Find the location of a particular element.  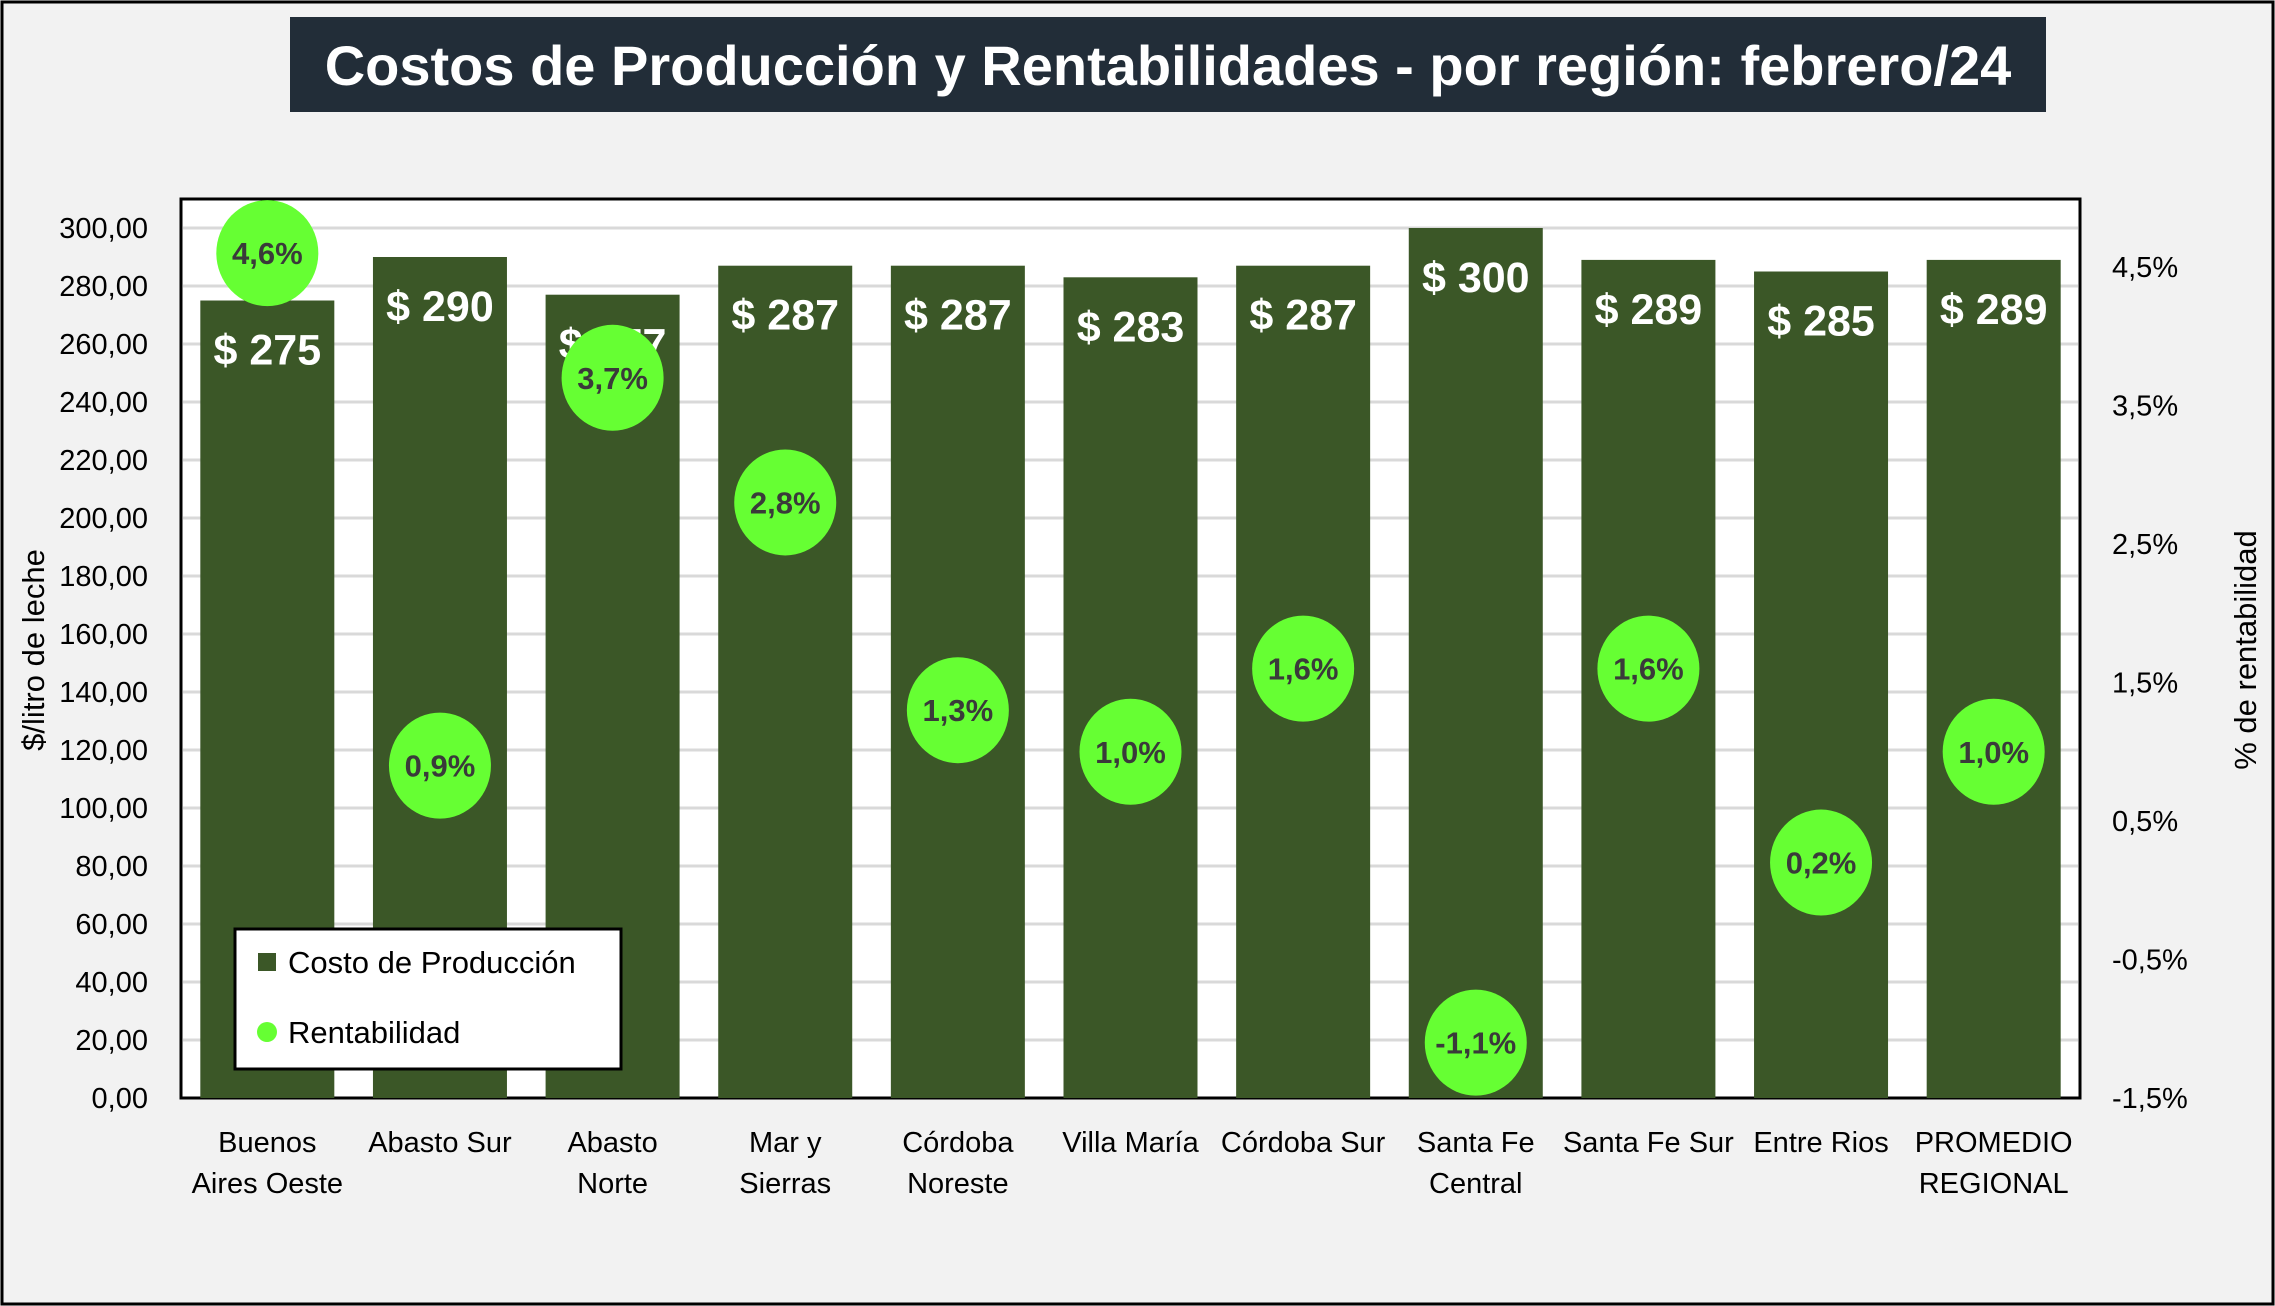

rentabilidad-data-label: 0,9% is located at coordinates (440, 766).